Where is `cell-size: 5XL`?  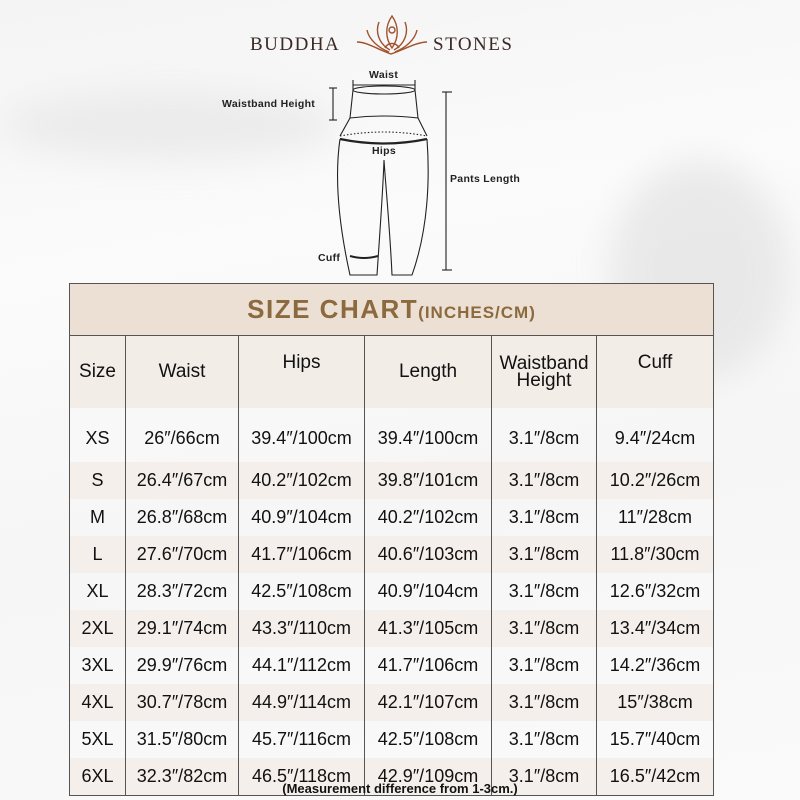 cell-size: 5XL is located at coordinates (97, 739).